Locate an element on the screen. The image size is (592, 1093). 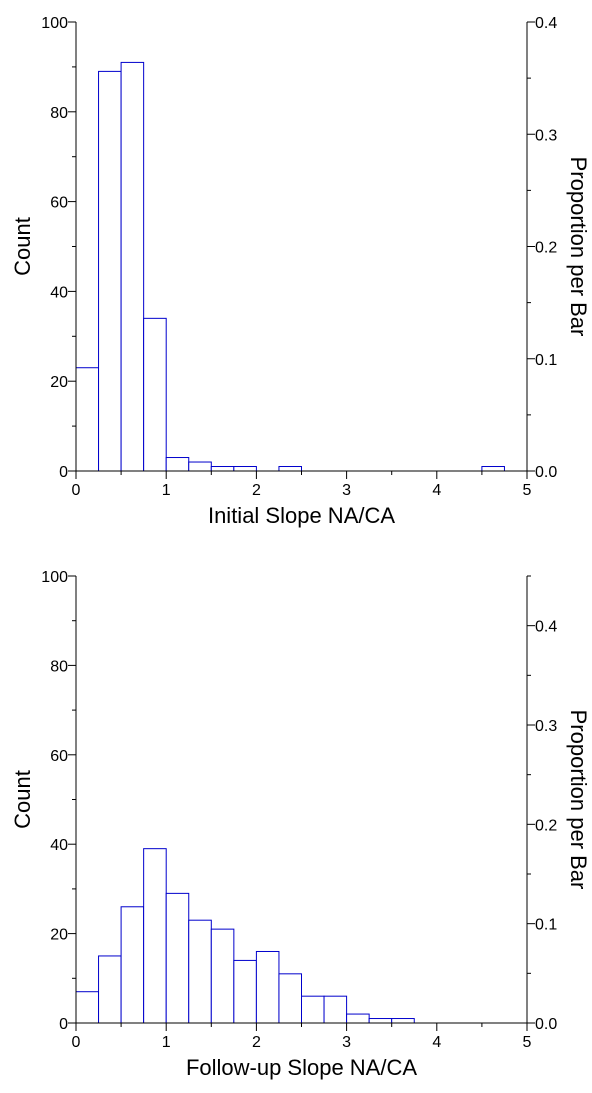
histogram-bar: 21 is located at coordinates (222, 976).